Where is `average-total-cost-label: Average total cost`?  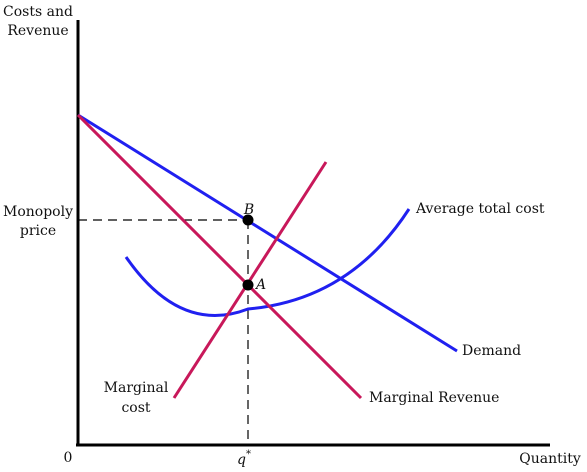 average-total-cost-label: Average total cost is located at coordinates (480, 209).